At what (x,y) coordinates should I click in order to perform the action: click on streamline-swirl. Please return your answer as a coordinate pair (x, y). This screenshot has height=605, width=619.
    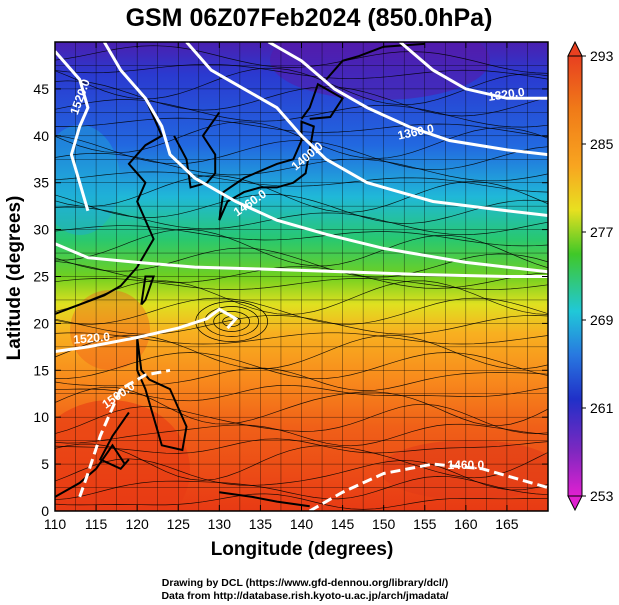
    Looking at the image, I should click on (232, 321).